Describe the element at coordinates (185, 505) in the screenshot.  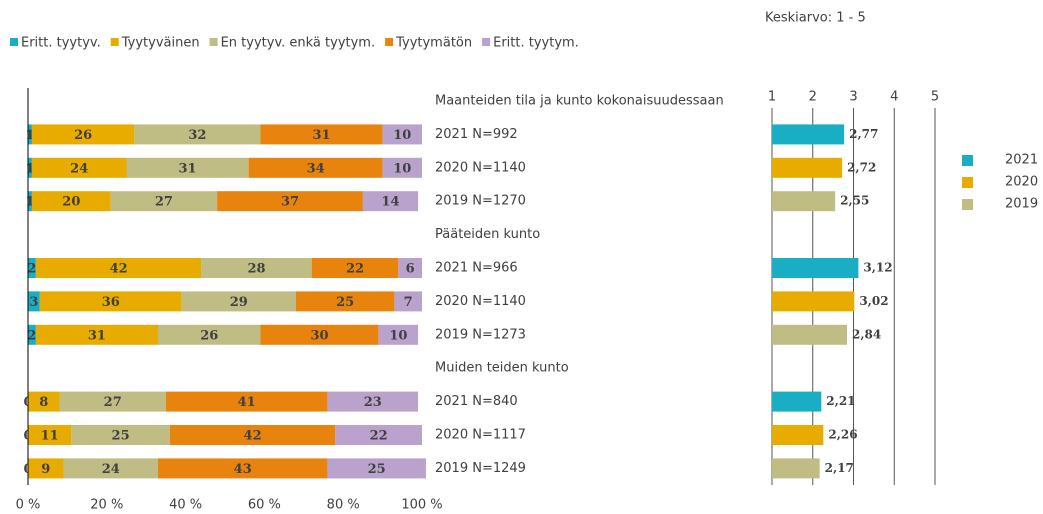
I see `x-tick-label: 40 %` at that location.